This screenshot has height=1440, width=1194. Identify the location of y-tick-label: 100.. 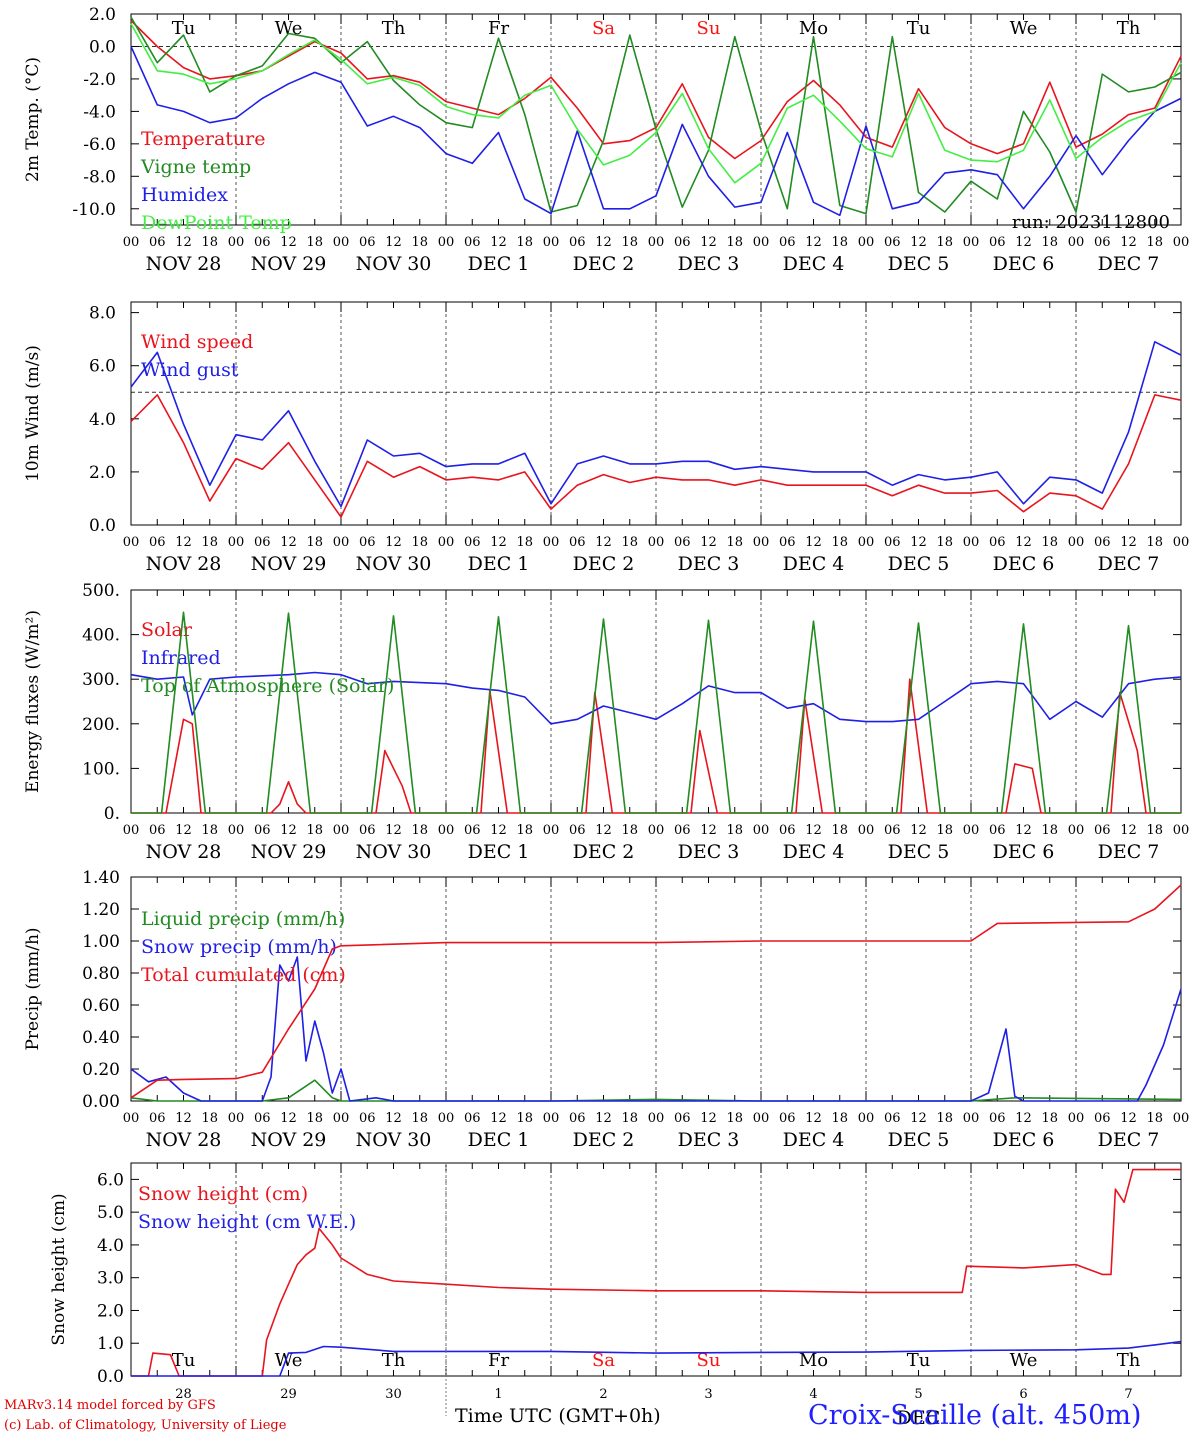
(101, 769).